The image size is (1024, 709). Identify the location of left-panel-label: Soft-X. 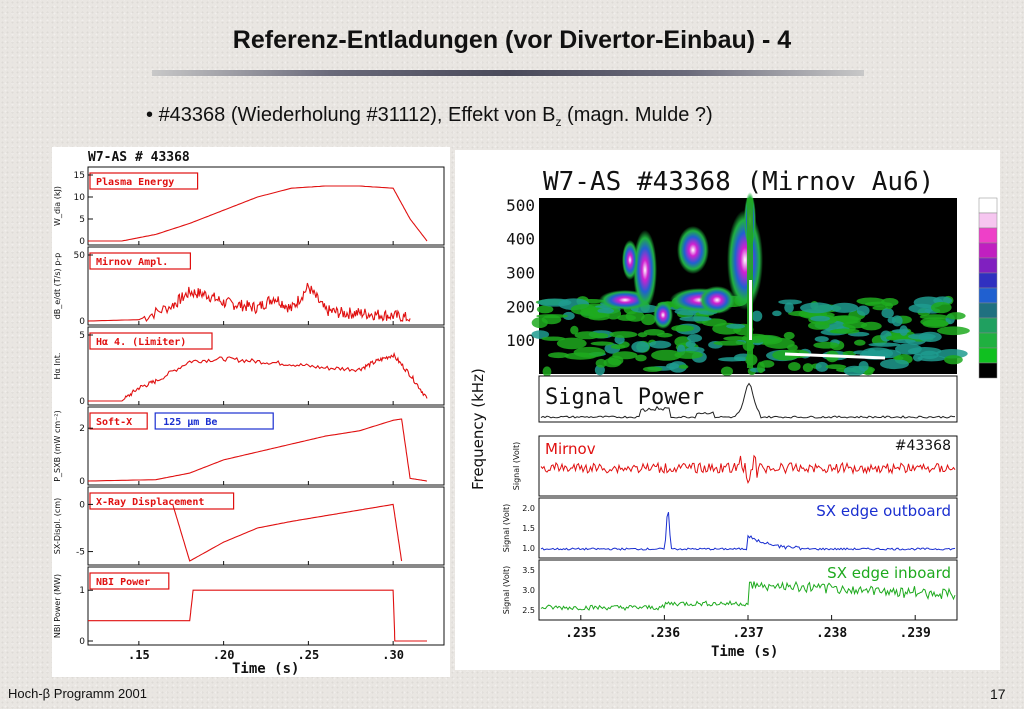
(114, 422).